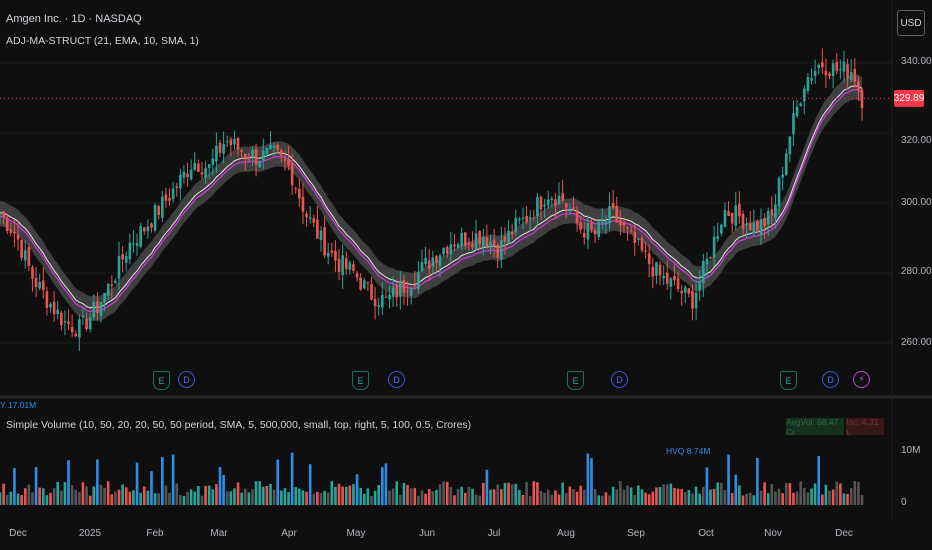 This screenshot has width=932, height=550. Describe the element at coordinates (916, 61) in the screenshot. I see `price-tick: 340.00` at that location.